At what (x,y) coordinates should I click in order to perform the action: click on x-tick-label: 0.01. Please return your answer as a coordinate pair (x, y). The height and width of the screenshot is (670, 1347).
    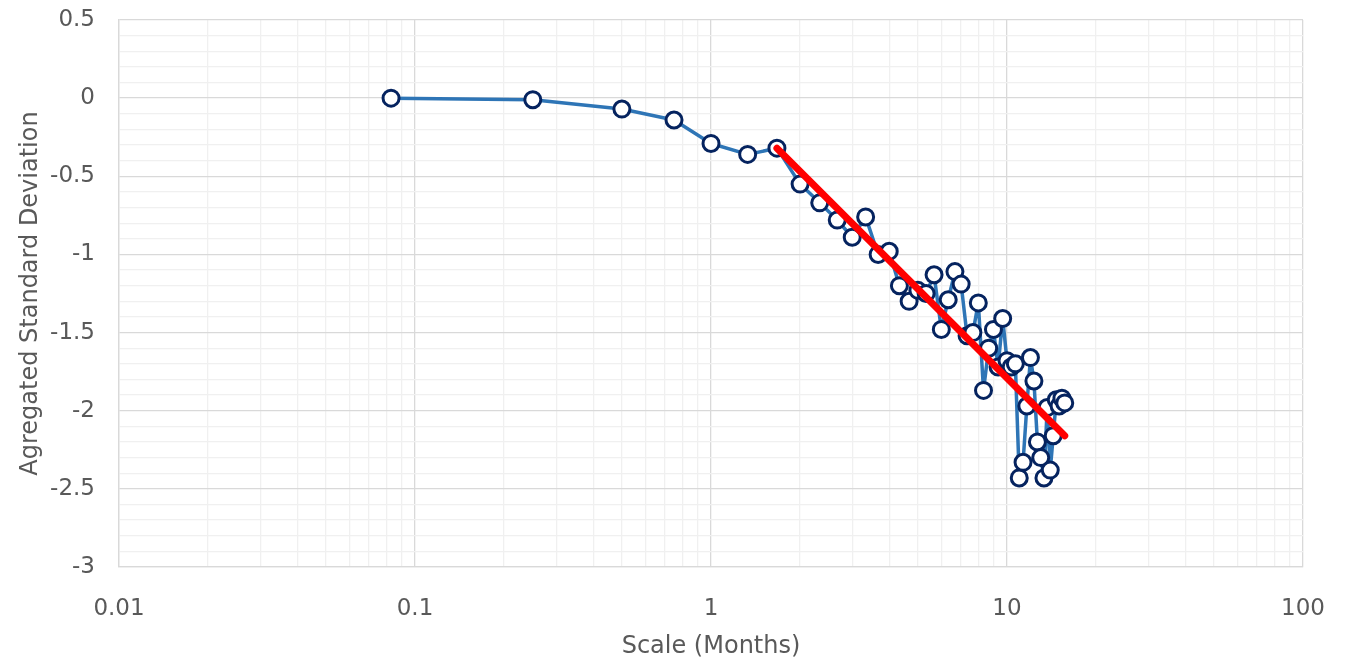
    Looking at the image, I should click on (119, 606).